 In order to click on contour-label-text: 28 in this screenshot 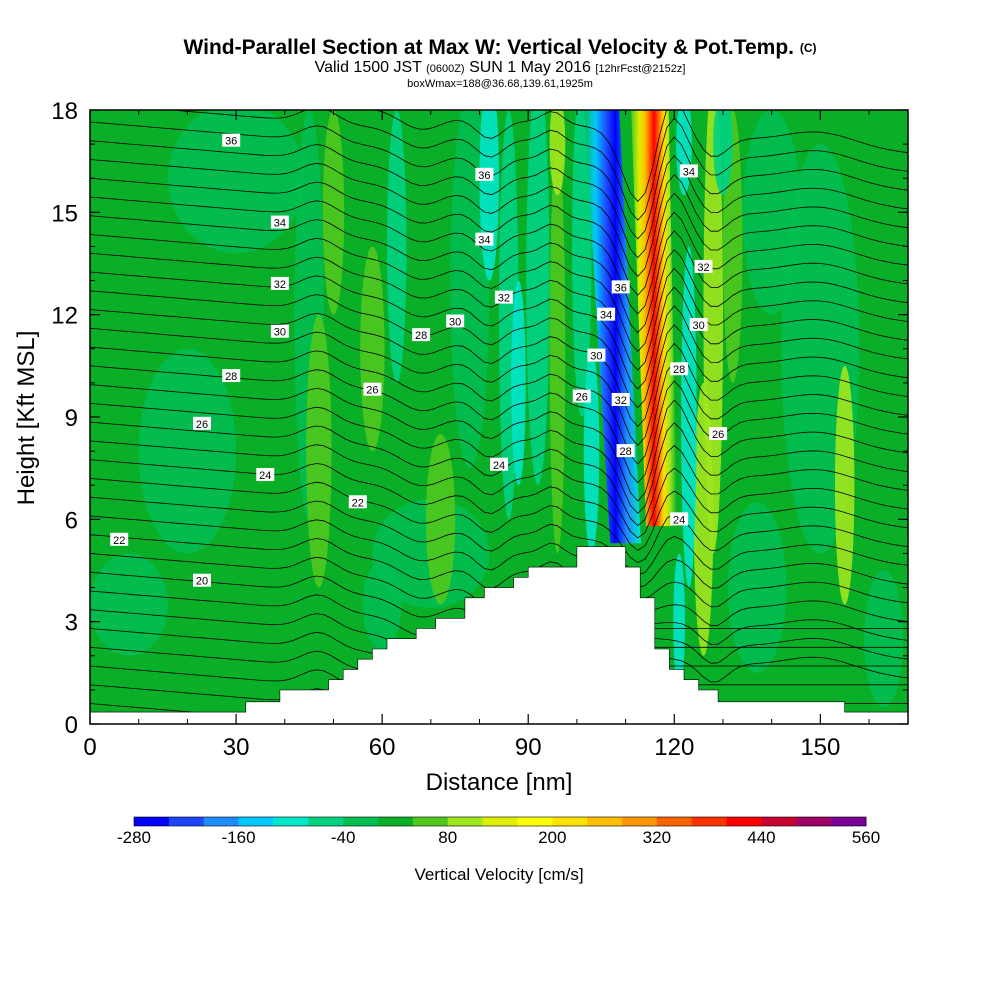, I will do `click(231, 377)`.